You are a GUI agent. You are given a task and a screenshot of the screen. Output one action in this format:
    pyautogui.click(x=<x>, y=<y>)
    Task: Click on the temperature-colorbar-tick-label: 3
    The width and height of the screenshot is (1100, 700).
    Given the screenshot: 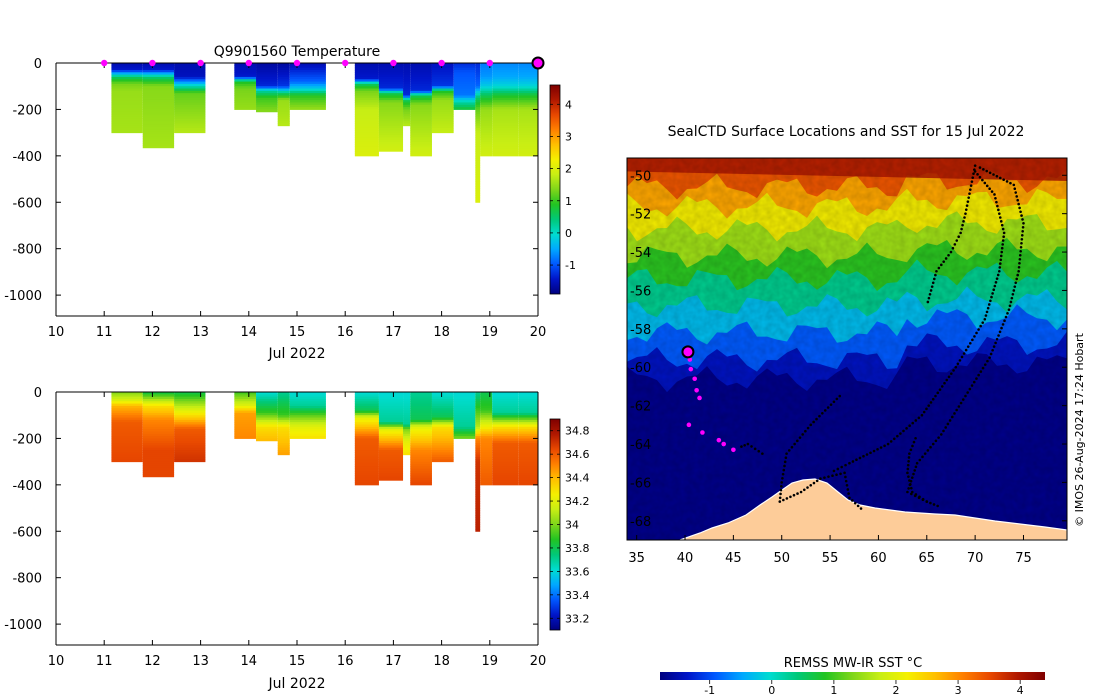 What is the action you would take?
    pyautogui.click(x=568, y=136)
    